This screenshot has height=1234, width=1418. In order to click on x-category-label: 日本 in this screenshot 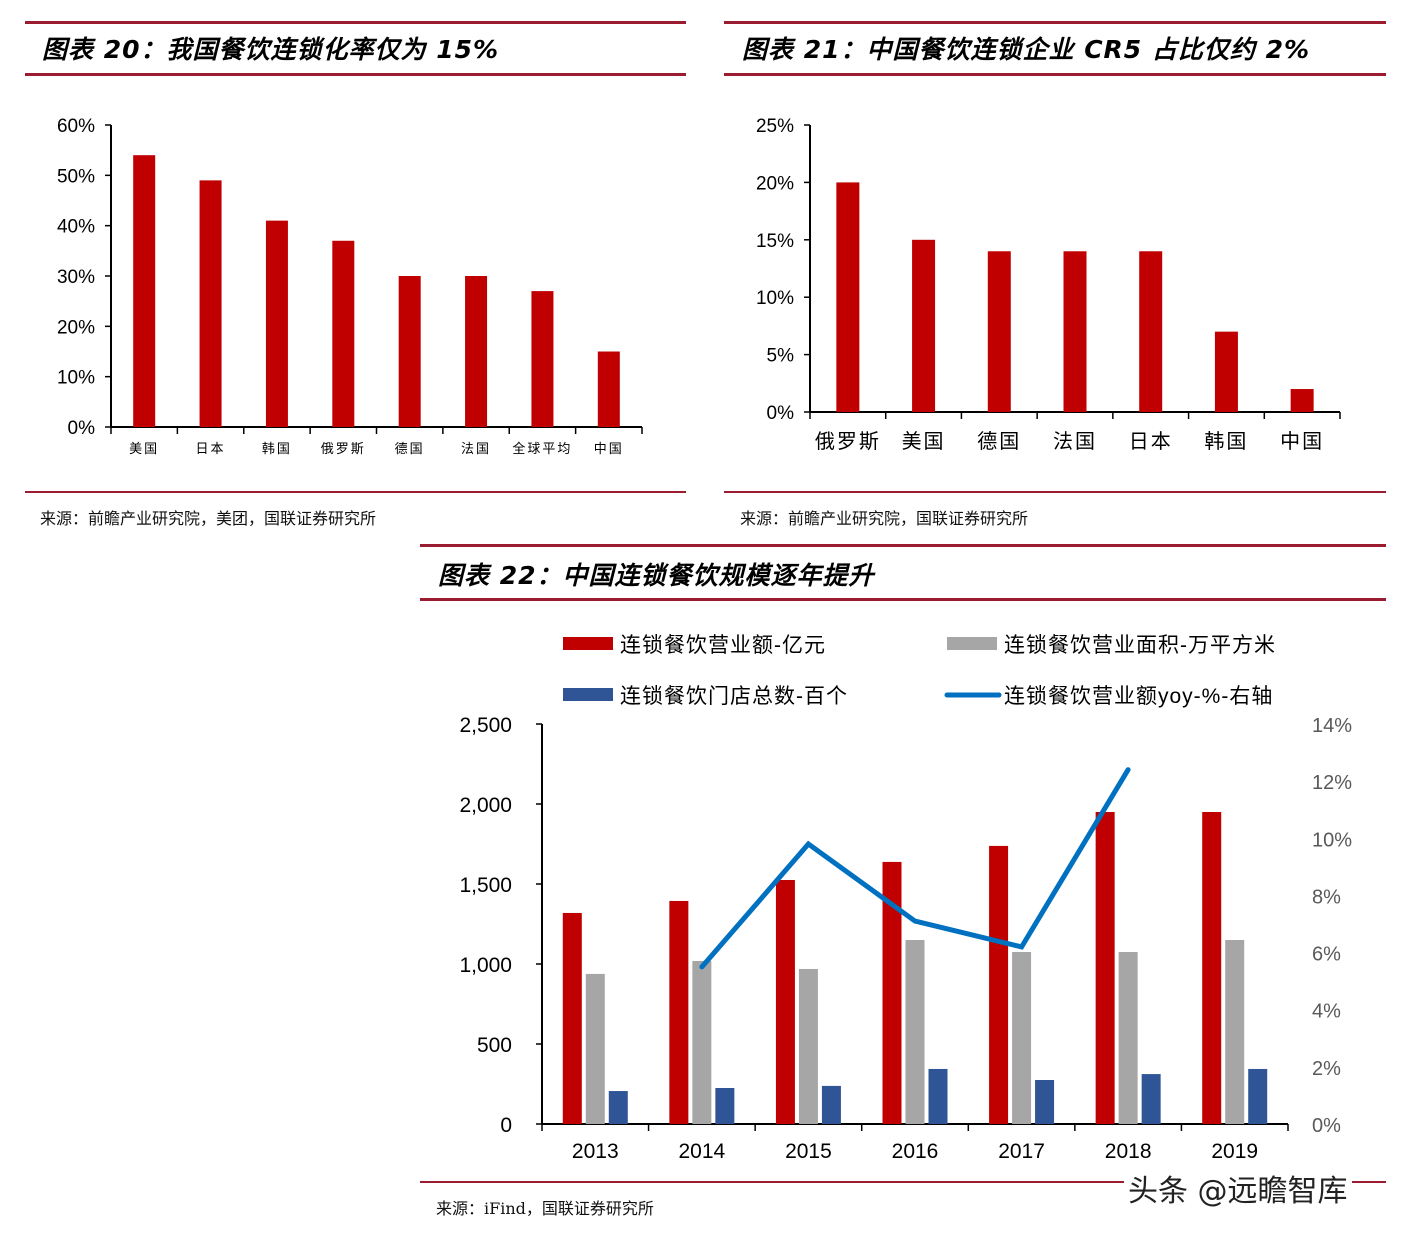, I will do `click(1151, 441)`.